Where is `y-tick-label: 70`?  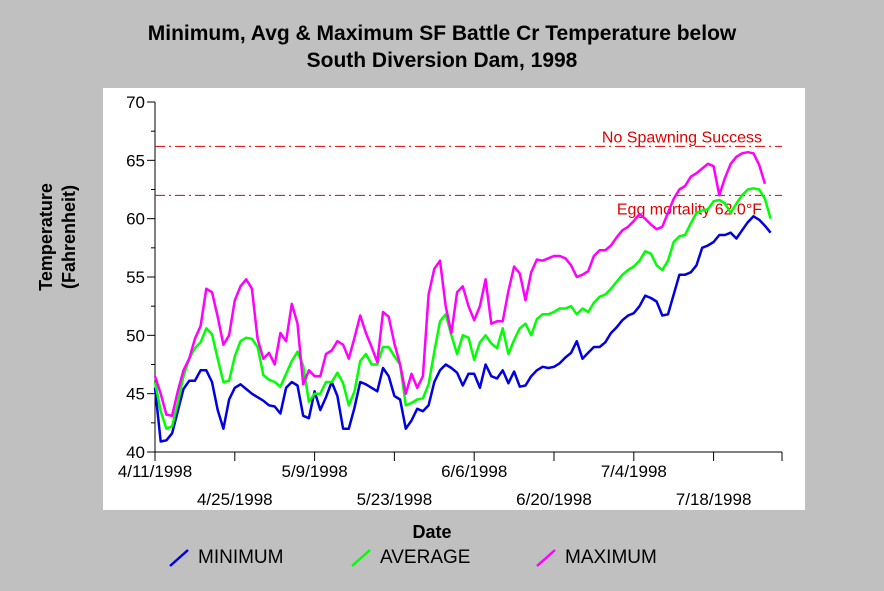 y-tick-label: 70 is located at coordinates (135, 102).